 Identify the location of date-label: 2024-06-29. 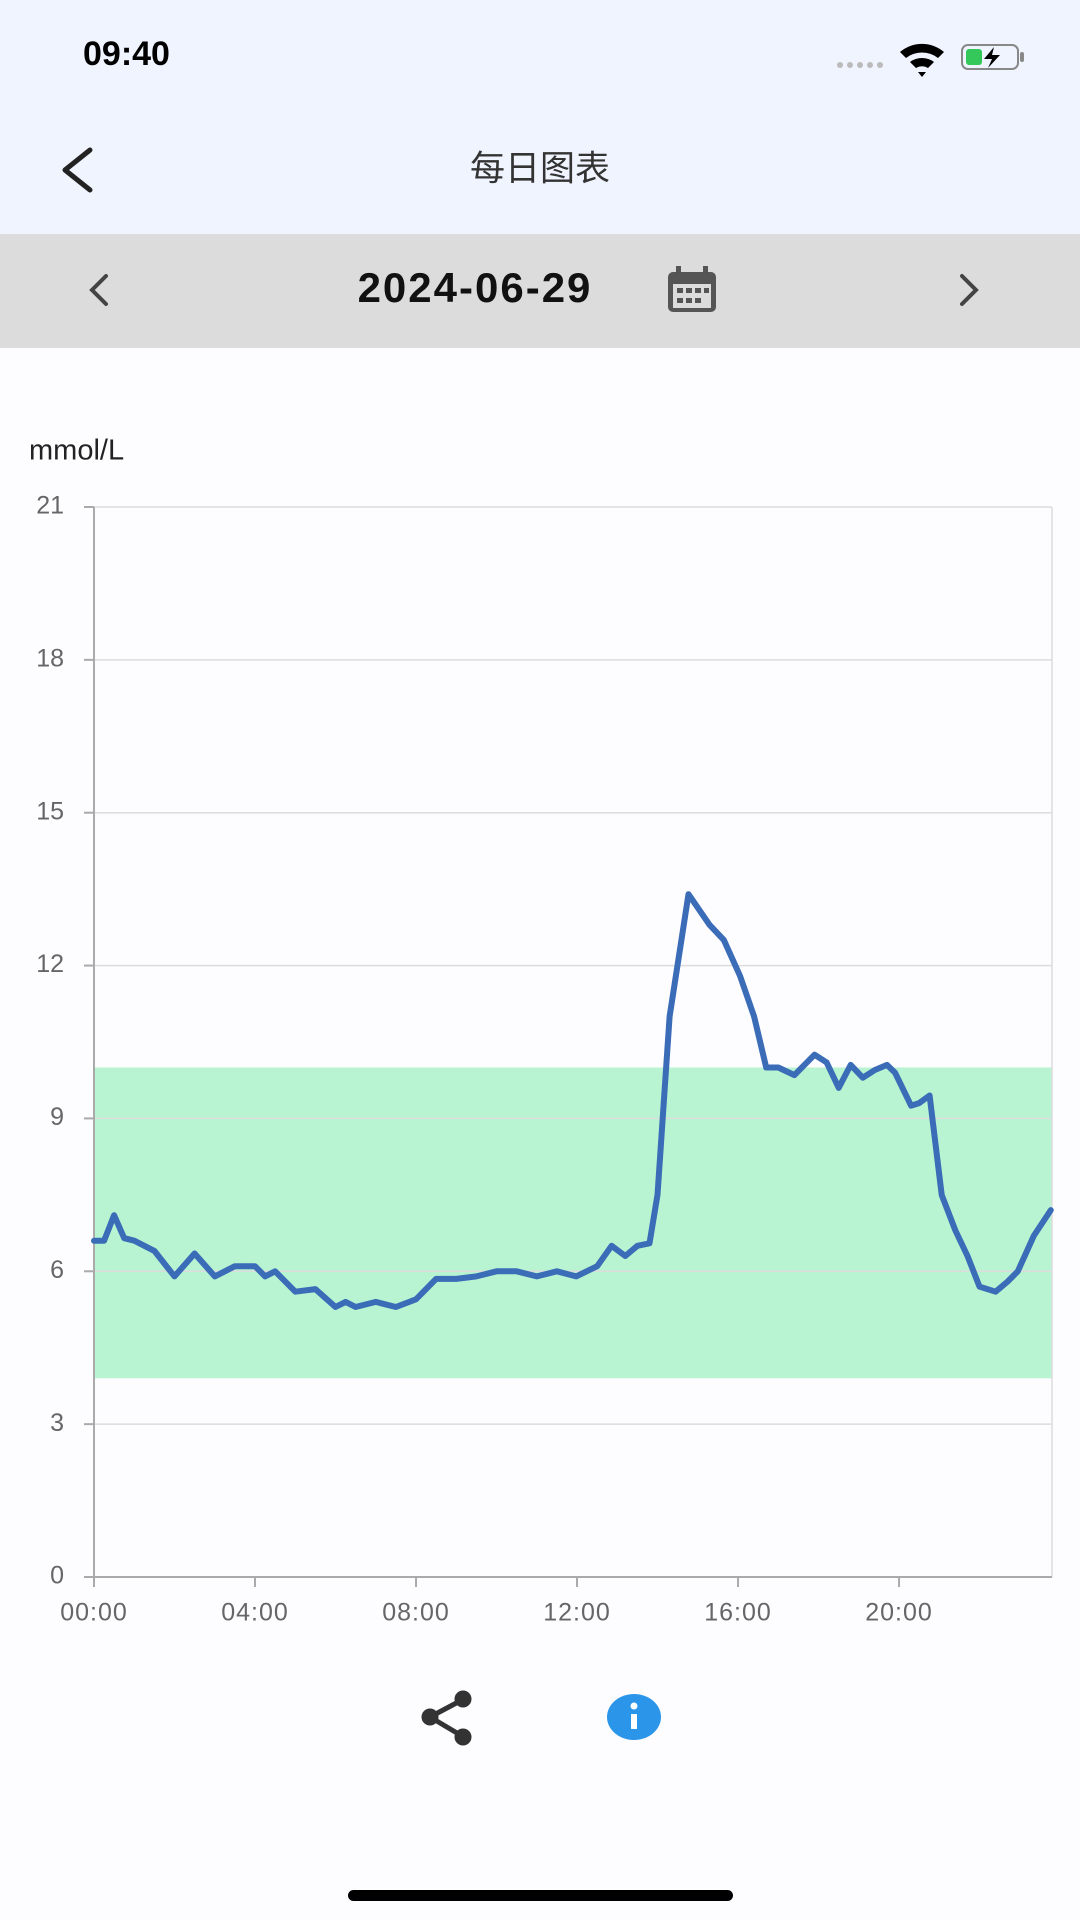
(475, 287).